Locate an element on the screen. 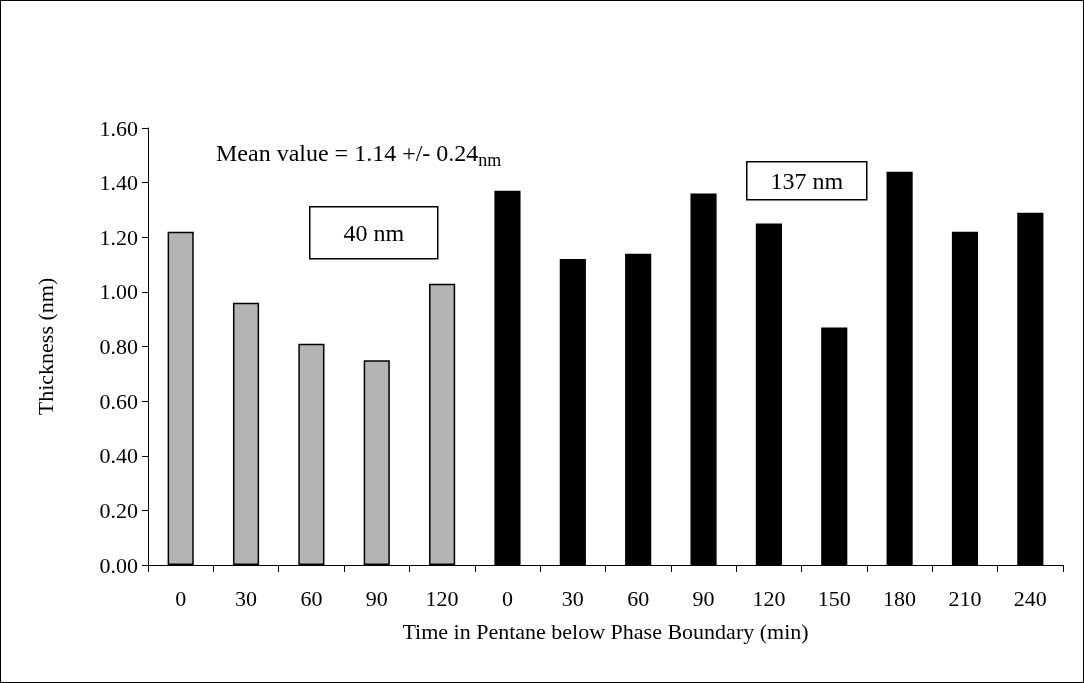  y-tick-label: 1.00 is located at coordinates (118, 292).